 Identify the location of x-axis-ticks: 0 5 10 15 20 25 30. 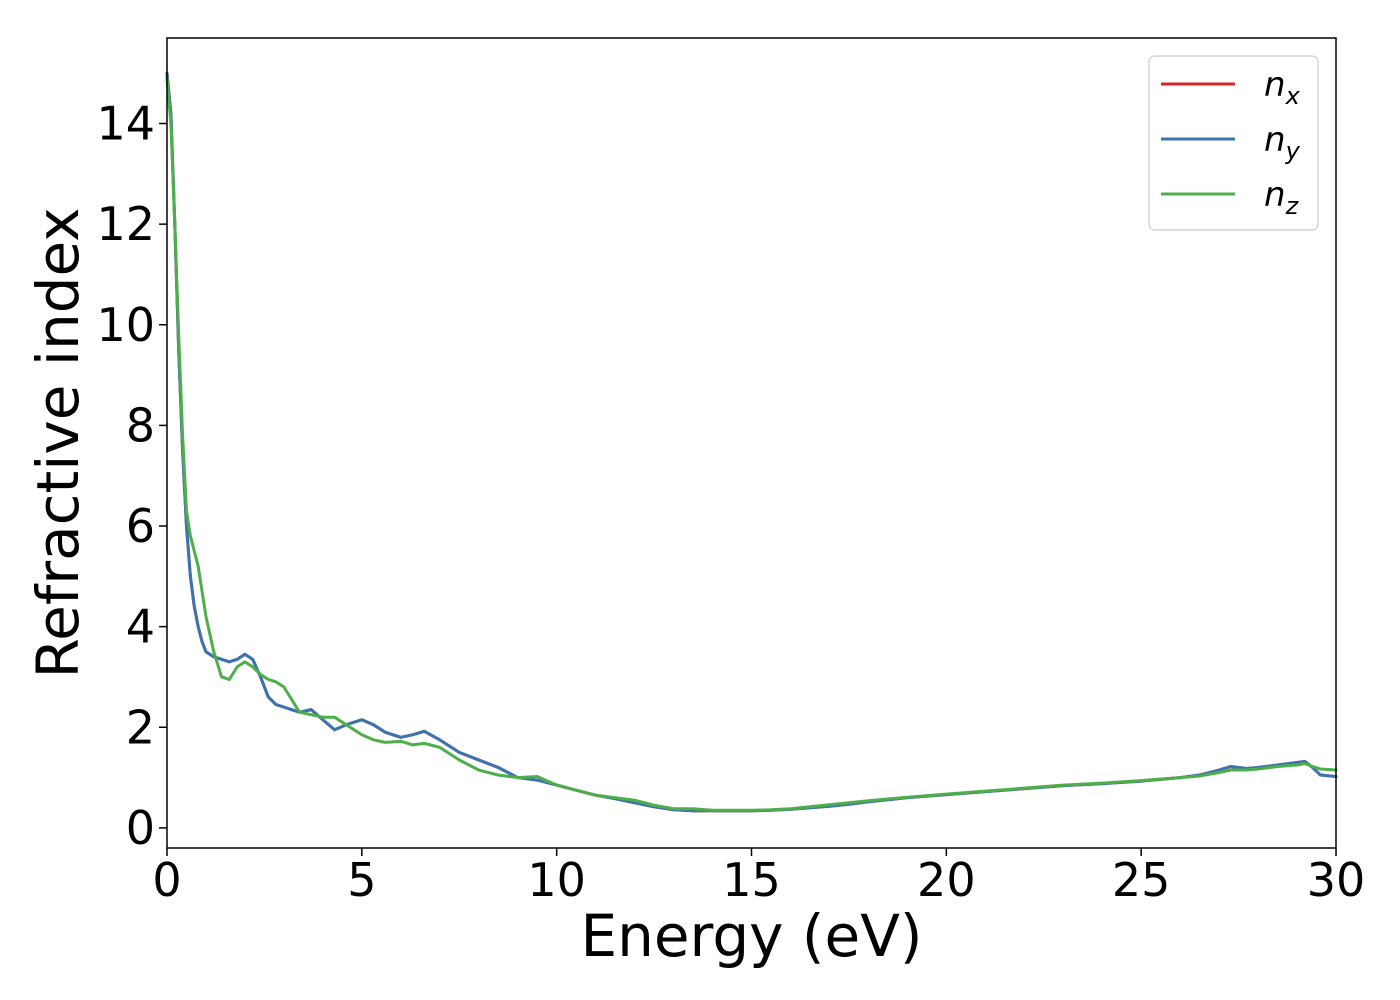
(758, 877).